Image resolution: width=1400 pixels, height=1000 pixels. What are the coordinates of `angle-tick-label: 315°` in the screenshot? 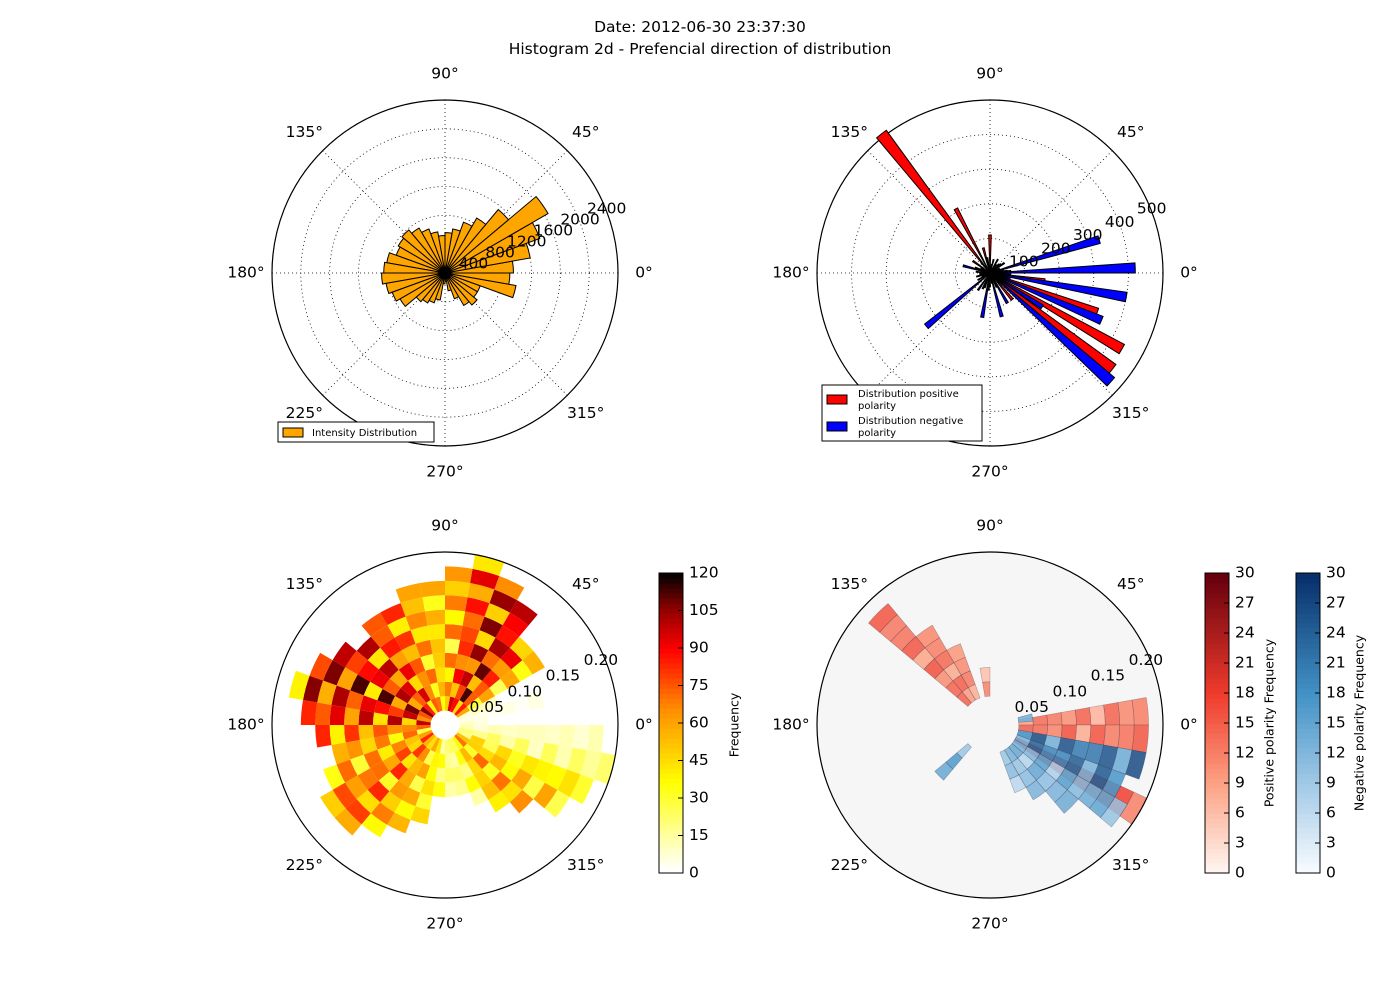 It's located at (1130, 413).